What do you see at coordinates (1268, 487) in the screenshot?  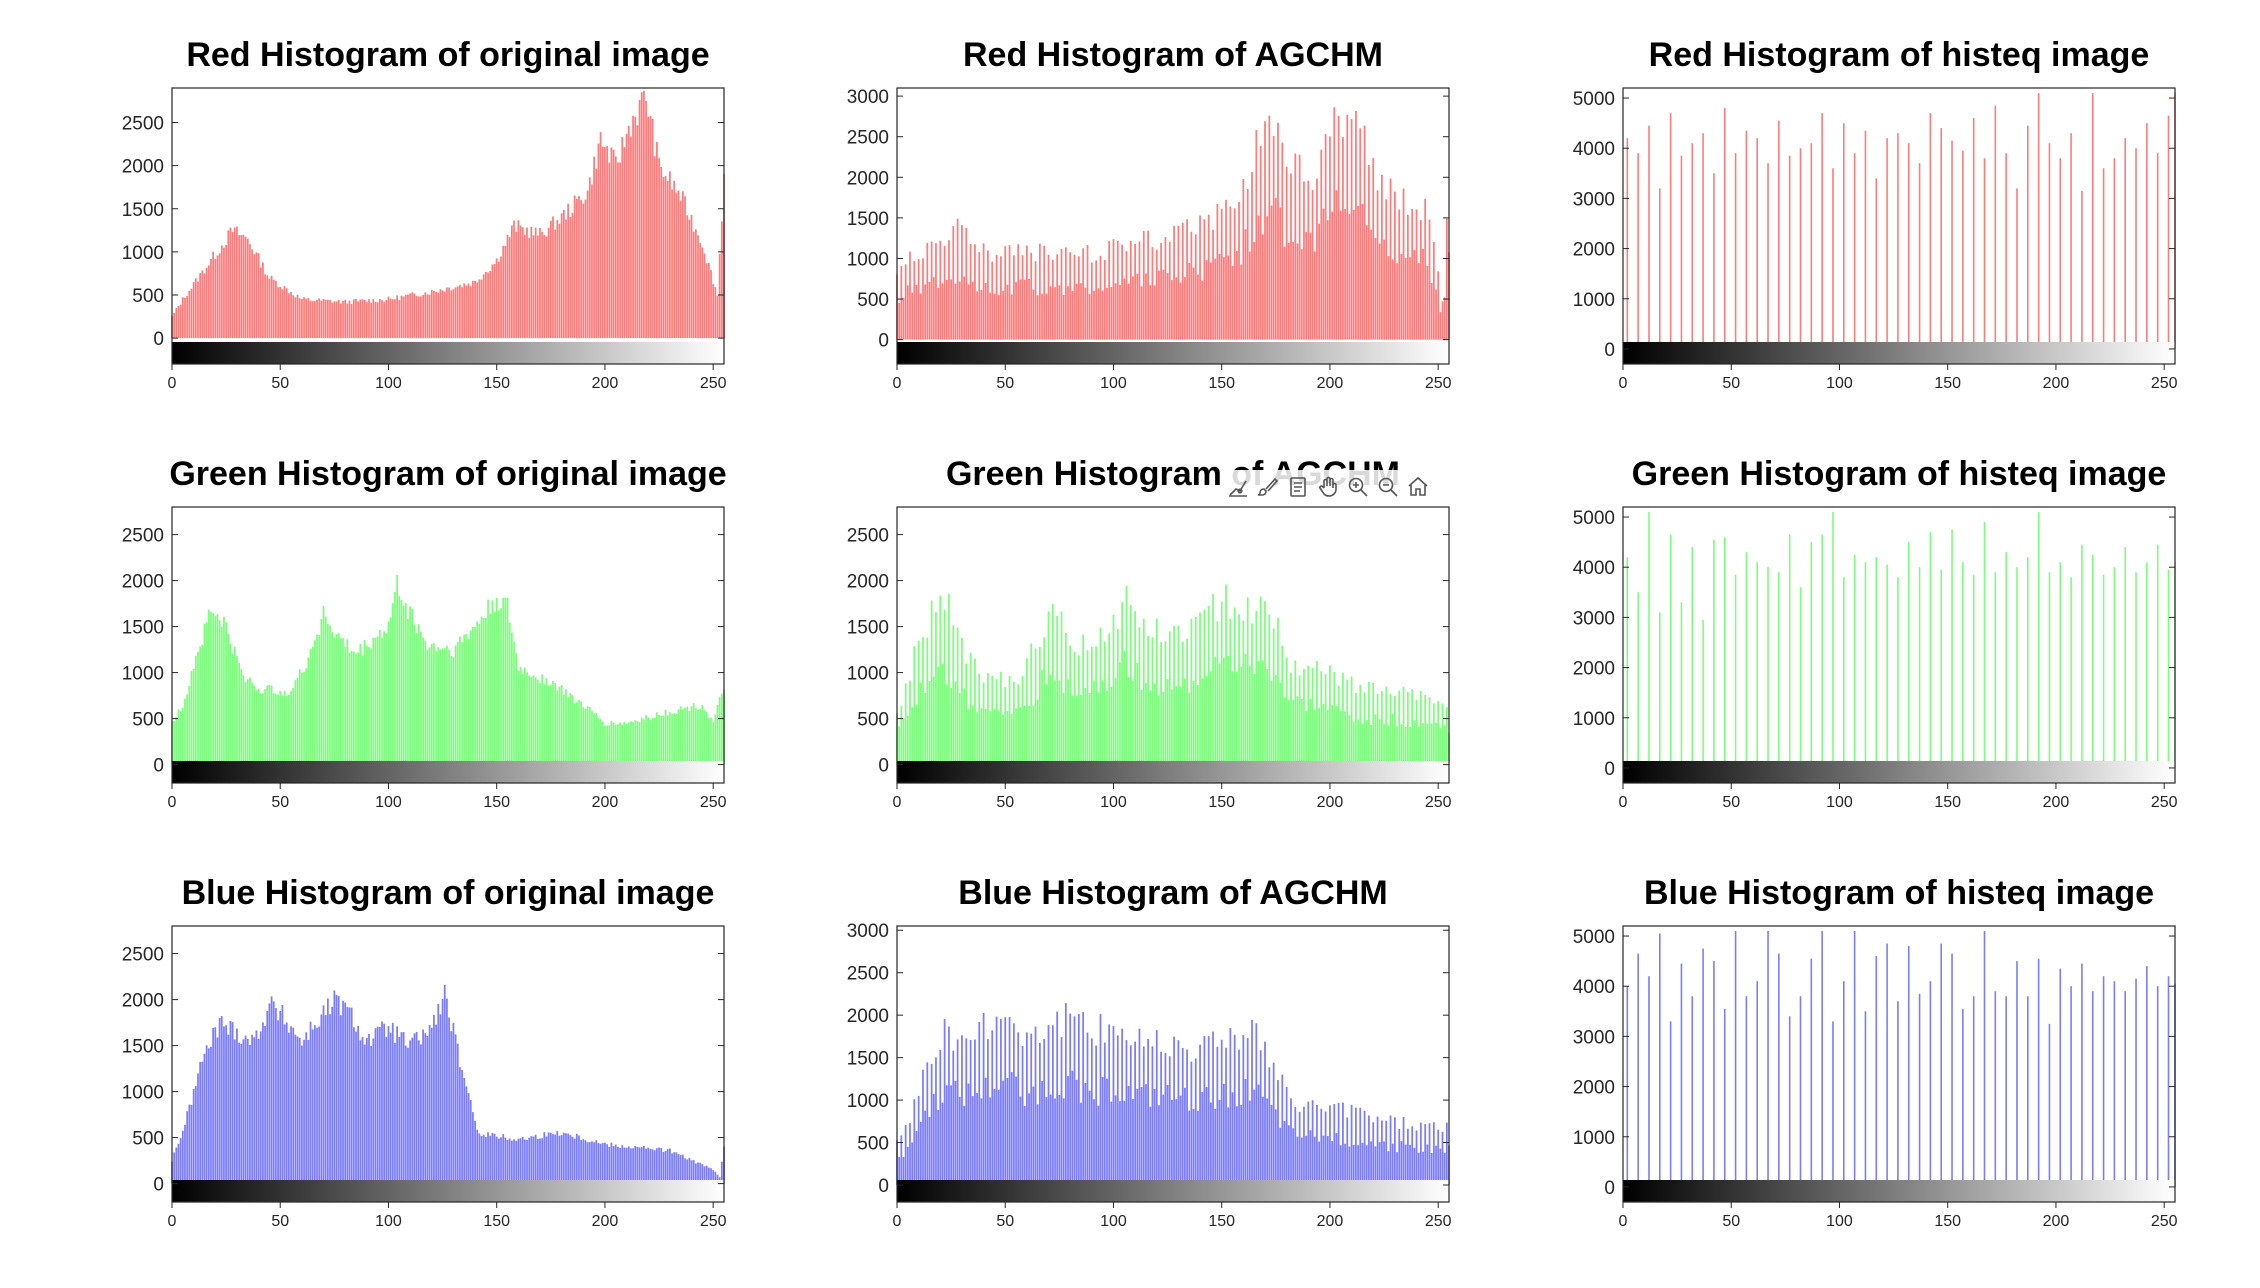 I see `brush-icon` at bounding box center [1268, 487].